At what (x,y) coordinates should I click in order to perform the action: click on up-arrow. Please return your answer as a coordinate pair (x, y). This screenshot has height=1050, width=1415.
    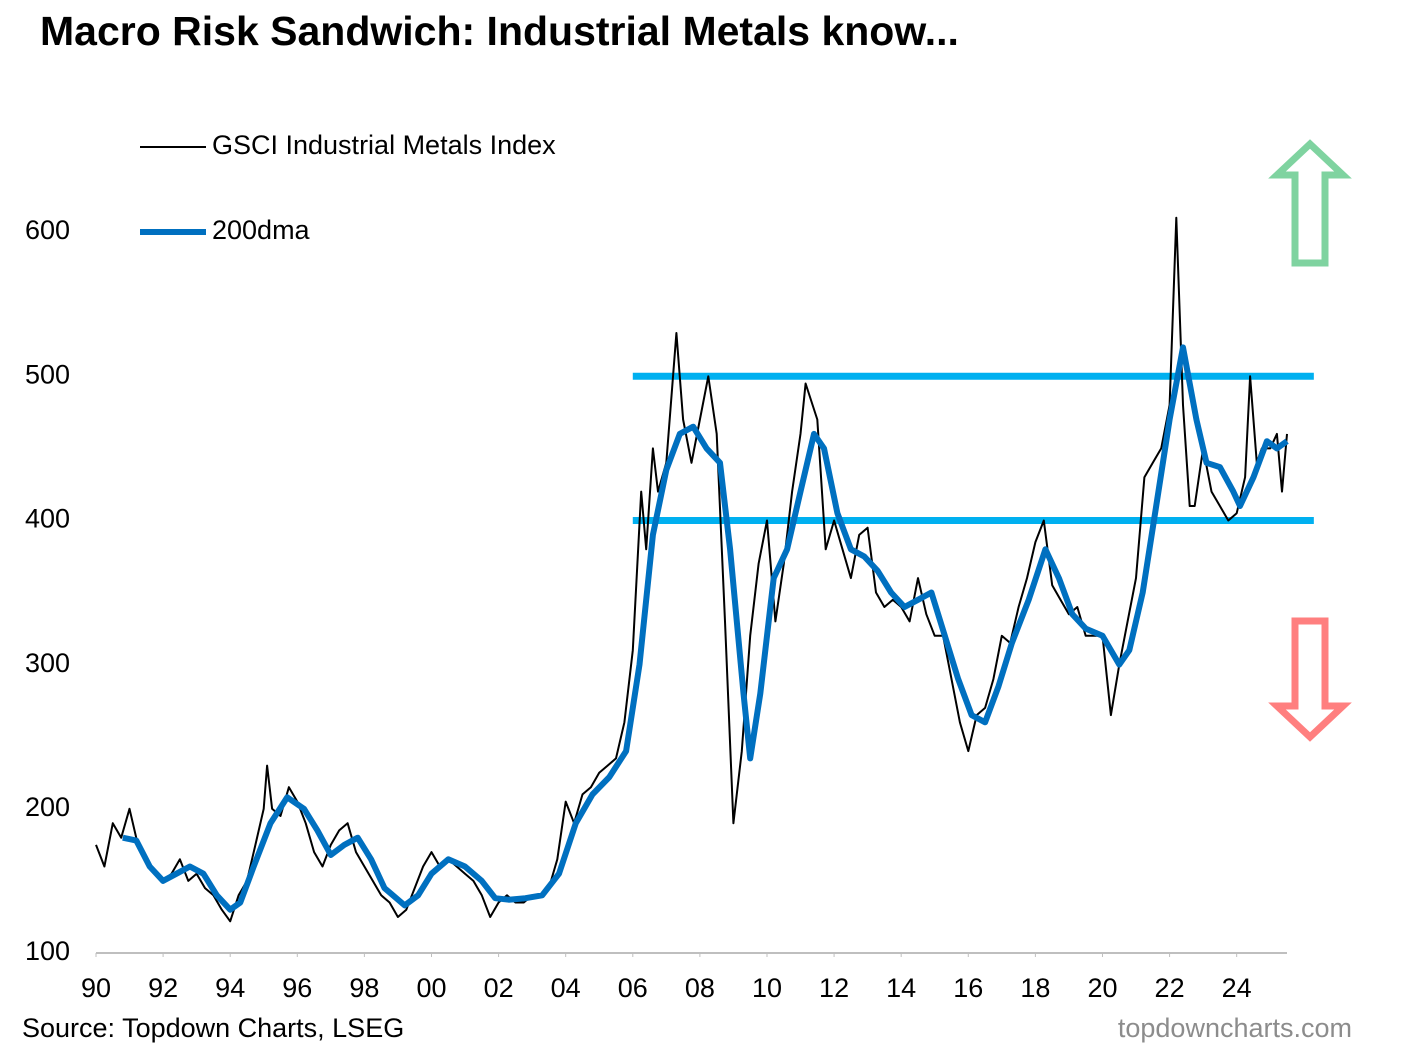
    Looking at the image, I should click on (1310, 203).